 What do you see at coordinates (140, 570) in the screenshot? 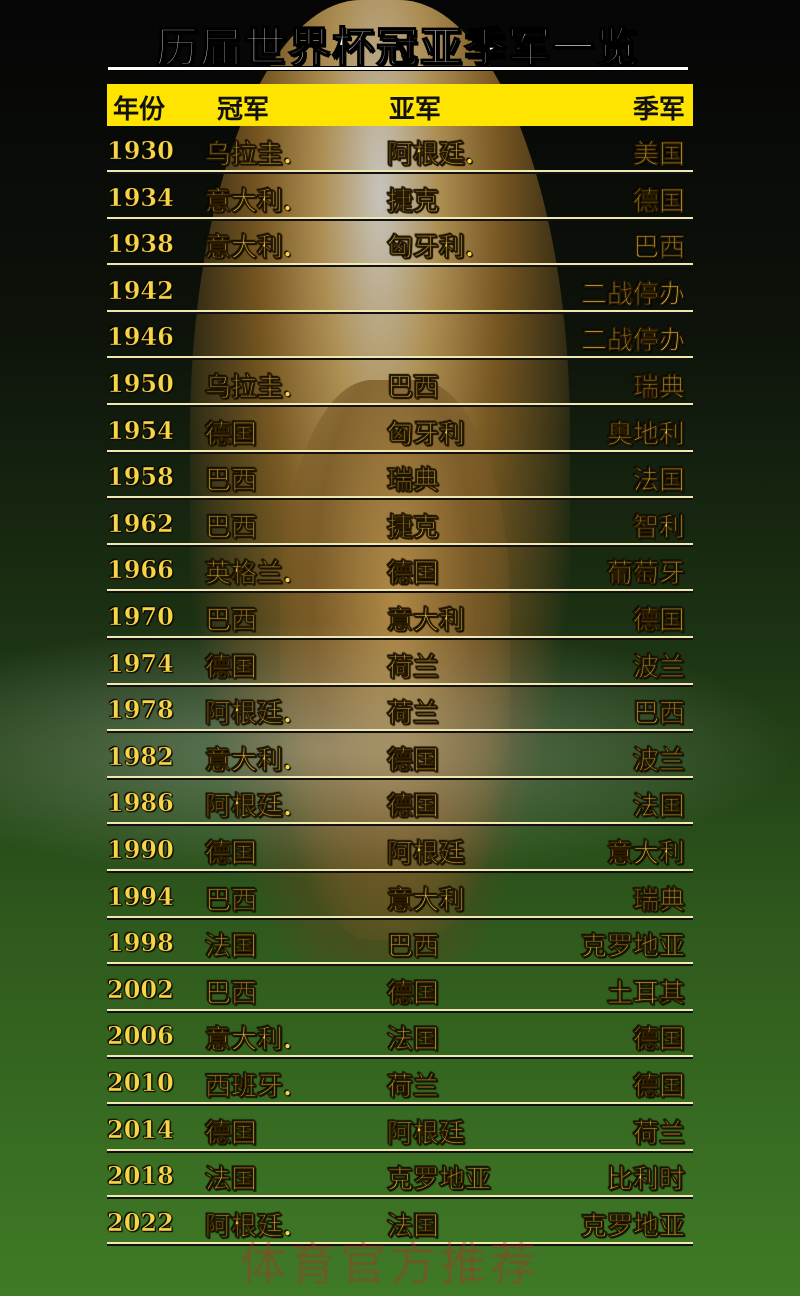
I see `year-cell: 1966` at bounding box center [140, 570].